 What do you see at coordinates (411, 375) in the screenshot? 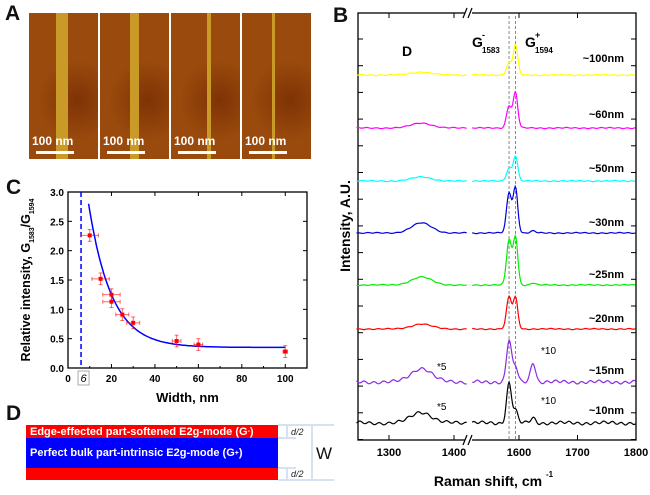
I see `spectrum-line-15nm` at bounding box center [411, 375].